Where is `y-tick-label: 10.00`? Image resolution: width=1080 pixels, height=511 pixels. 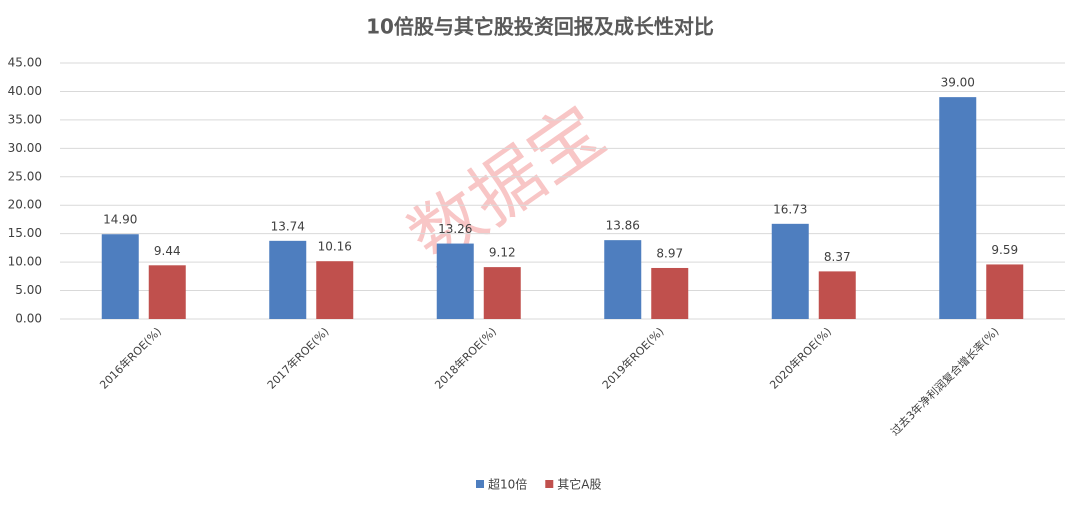
y-tick-label: 10.00 is located at coordinates (25, 262).